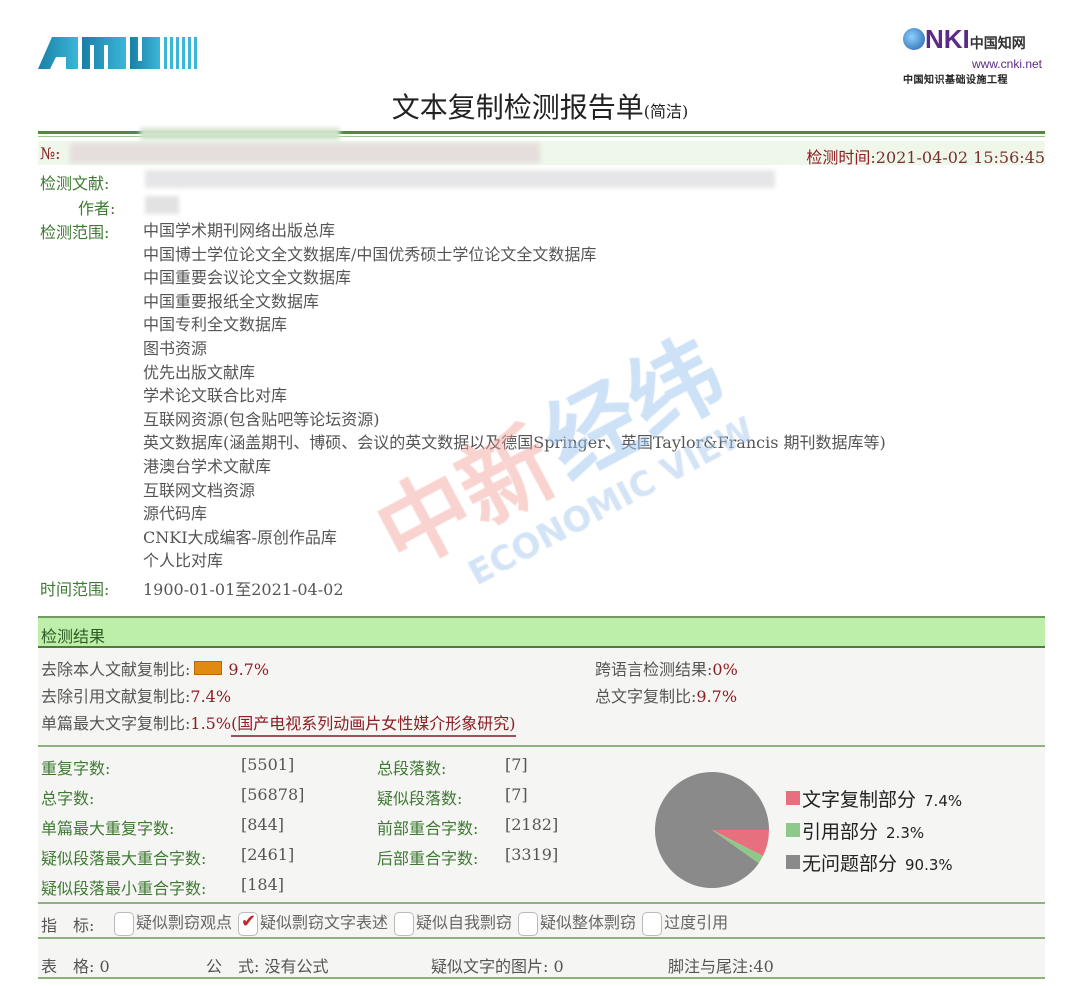 Image resolution: width=1080 pixels, height=986 pixels. I want to click on scope-item: 中国博士学位论文全文数据库/中国优秀硕士学位论文全文数据库, so click(370, 254).